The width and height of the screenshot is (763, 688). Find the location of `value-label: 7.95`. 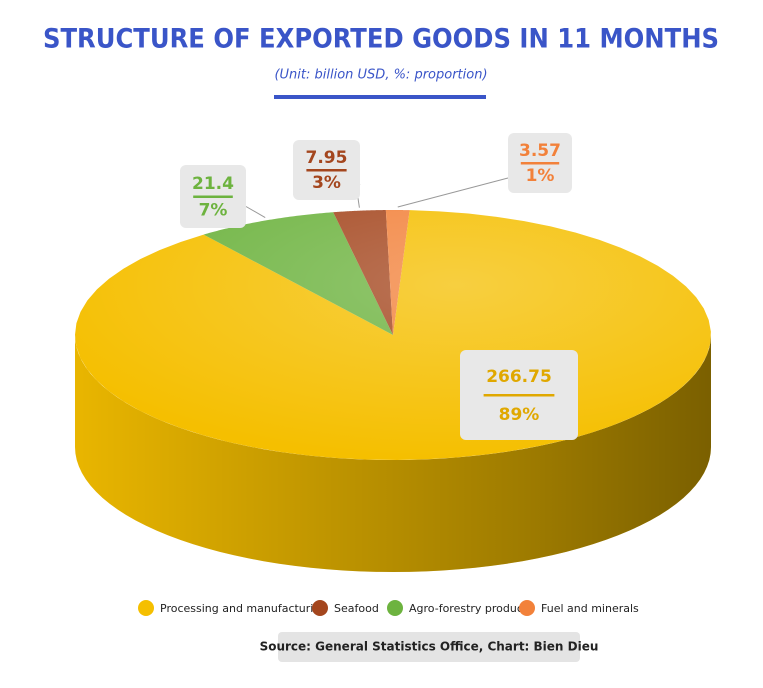

value-label: 7.95 is located at coordinates (327, 158).